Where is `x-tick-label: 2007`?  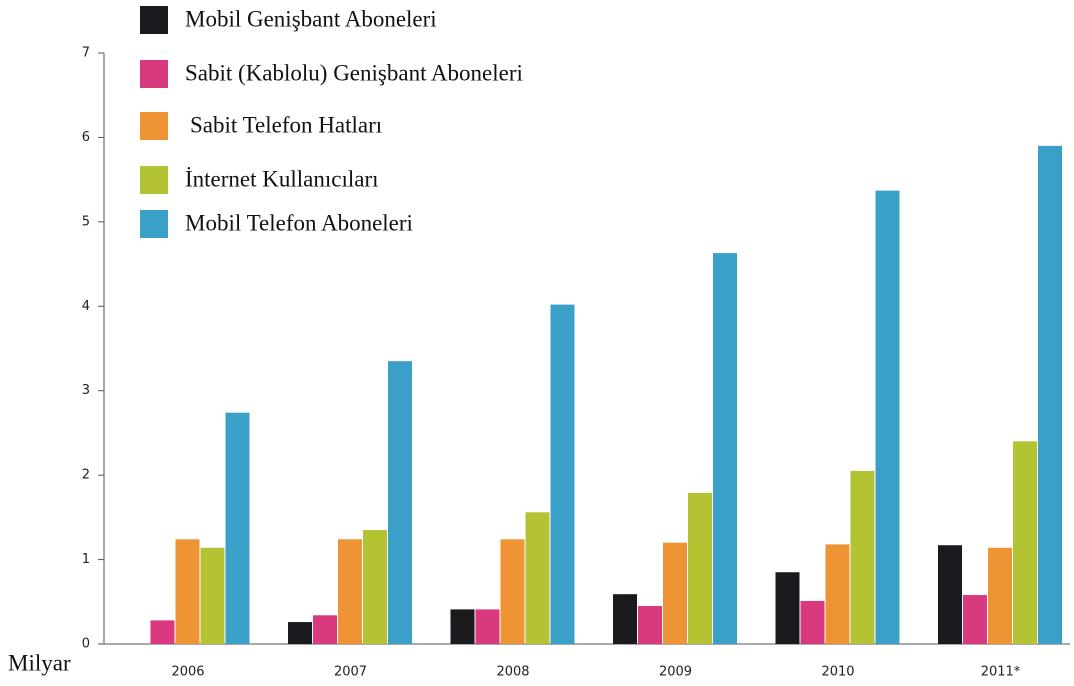
x-tick-label: 2007 is located at coordinates (350, 672).